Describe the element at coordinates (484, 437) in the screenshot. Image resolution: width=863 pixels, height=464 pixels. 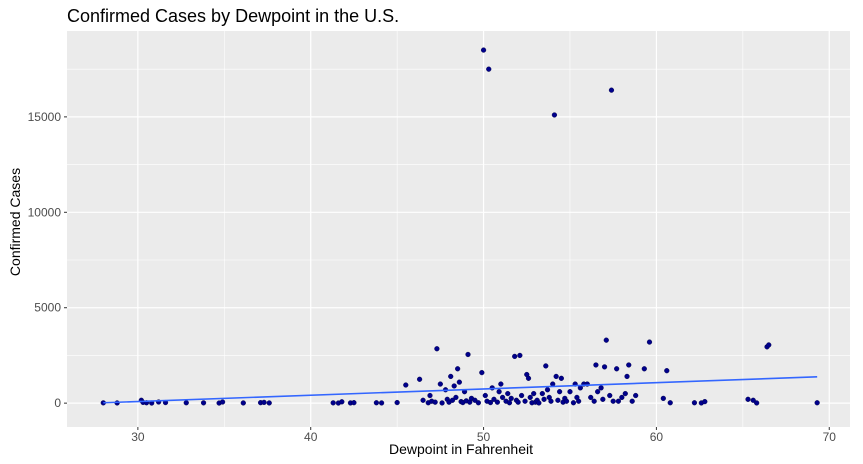
I see `x-tick-label: 50` at that location.